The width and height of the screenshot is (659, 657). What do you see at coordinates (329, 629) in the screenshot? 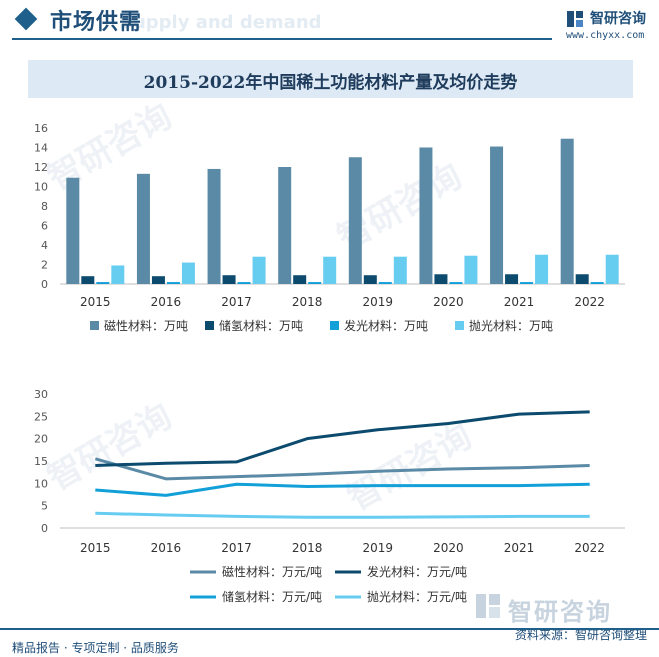
I see `footer-divider` at bounding box center [329, 629].